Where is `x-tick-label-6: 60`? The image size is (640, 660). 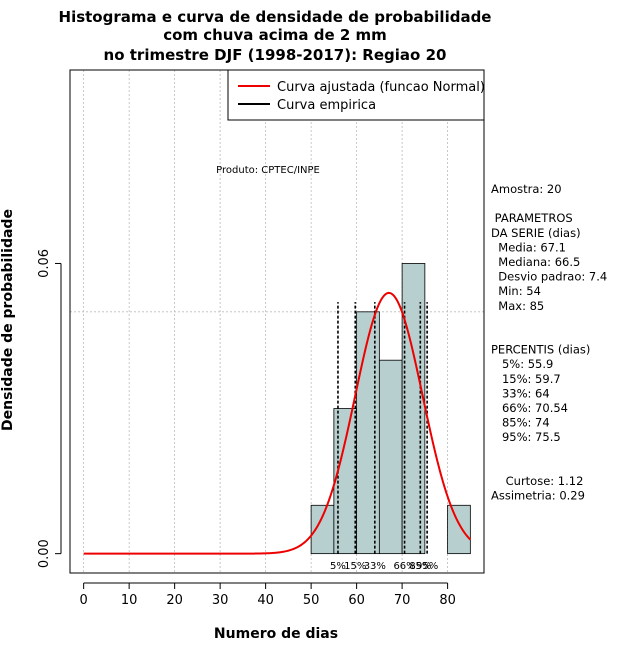
x-tick-label-6: 60 is located at coordinates (356, 600).